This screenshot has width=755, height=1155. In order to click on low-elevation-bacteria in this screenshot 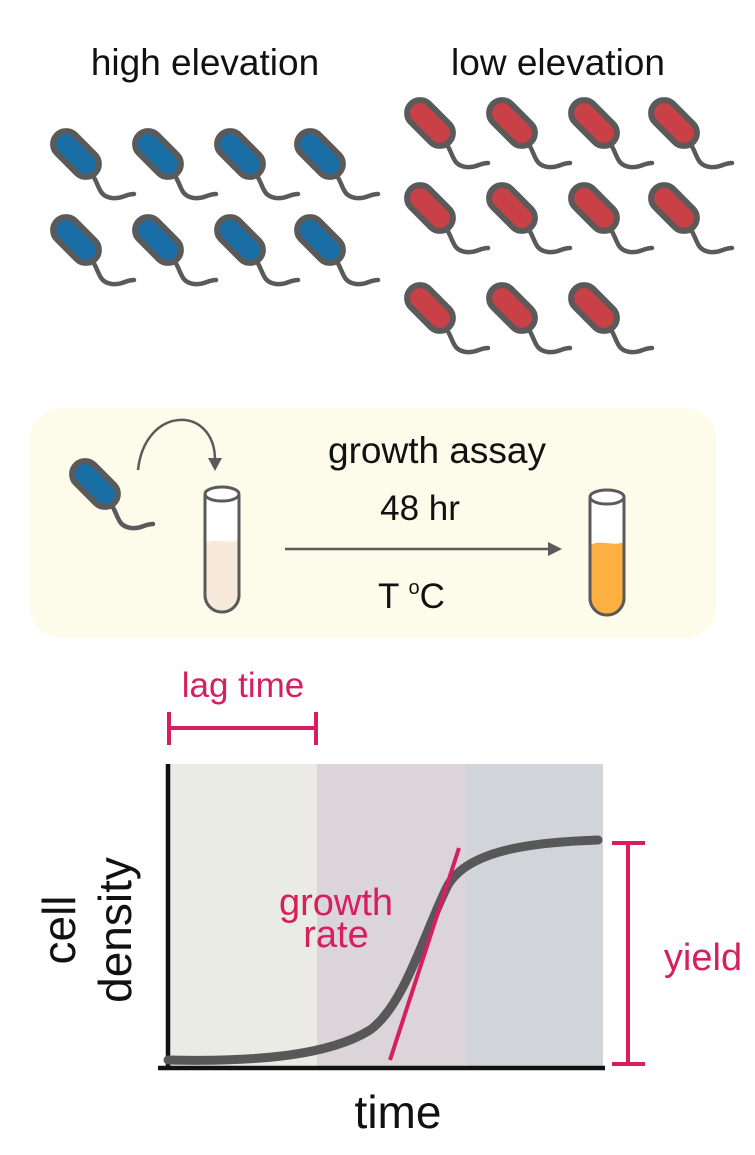, I will do `click(569, 226)`.